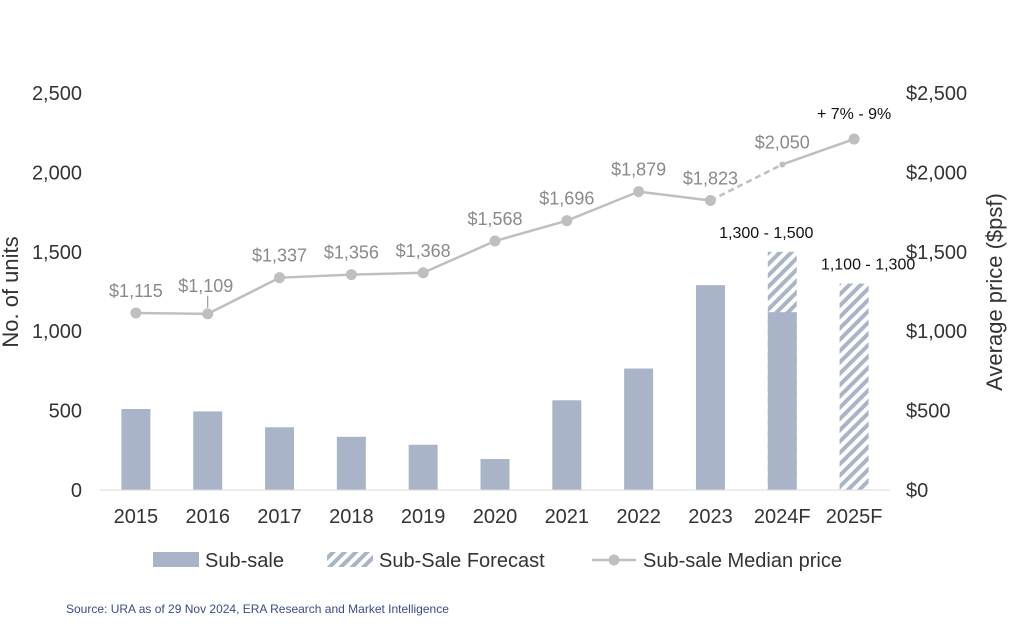 The image size is (1018, 631). I want to click on price-data-label: $1,109, so click(205, 286).